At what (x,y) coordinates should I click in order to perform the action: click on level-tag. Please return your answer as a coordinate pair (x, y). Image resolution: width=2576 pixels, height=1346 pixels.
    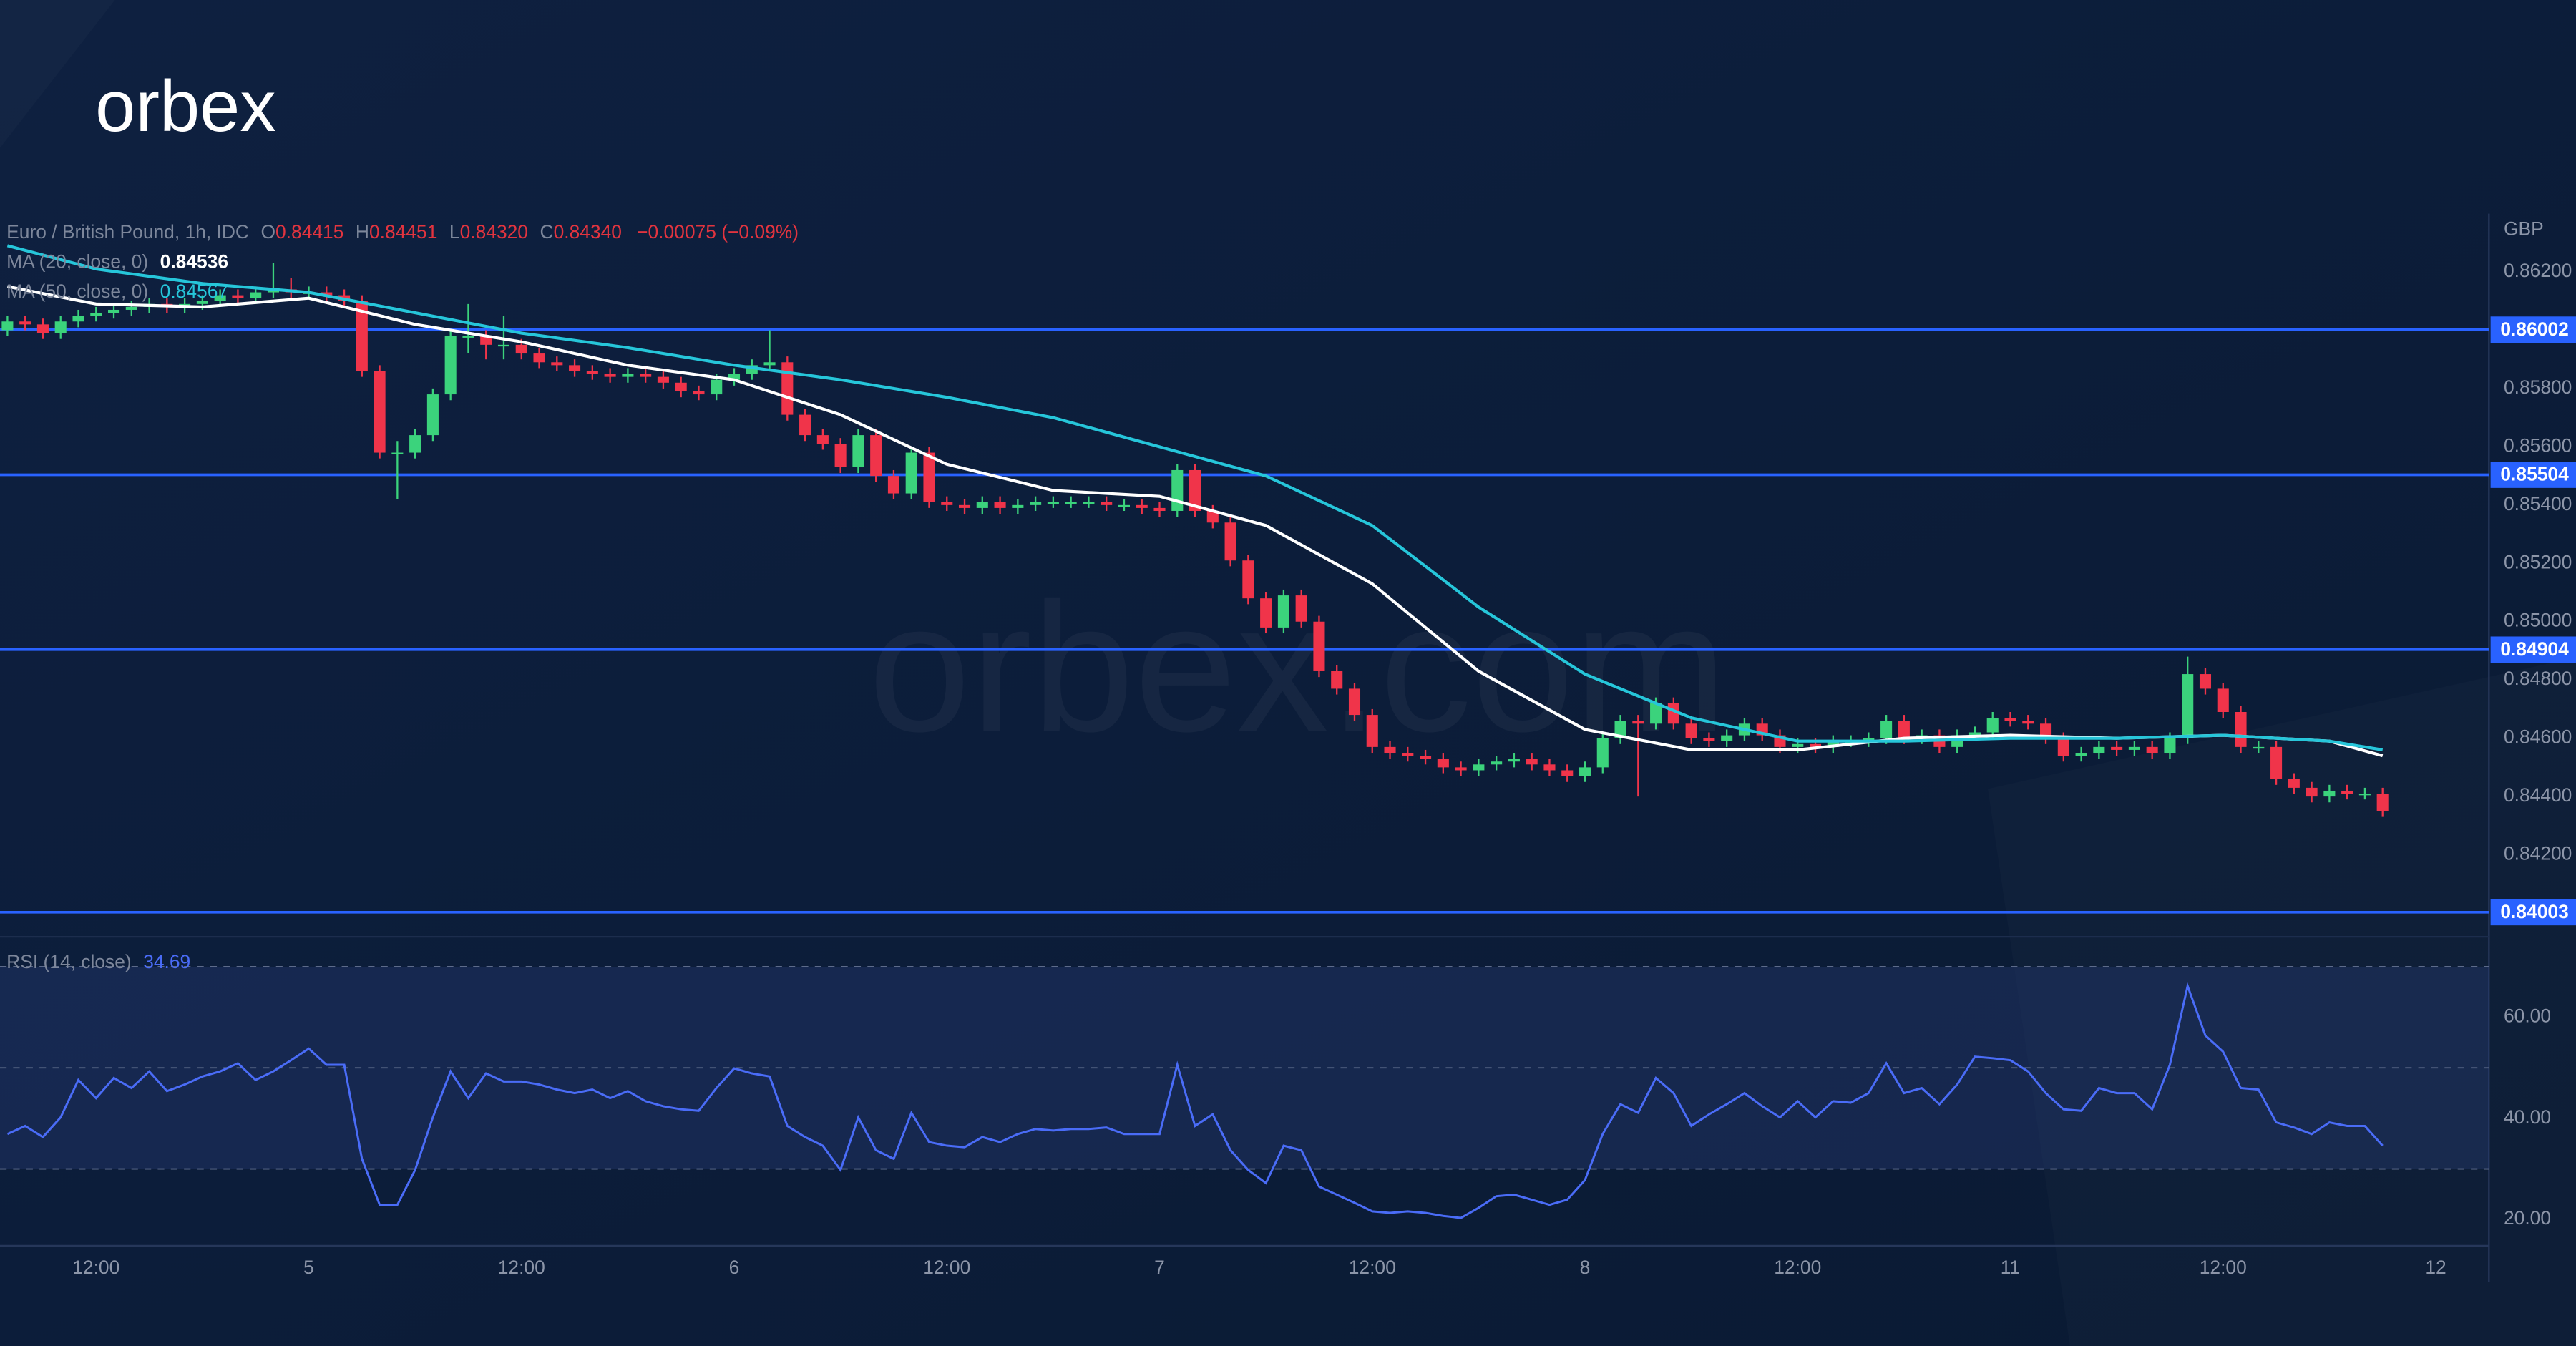
    Looking at the image, I should click on (2533, 649).